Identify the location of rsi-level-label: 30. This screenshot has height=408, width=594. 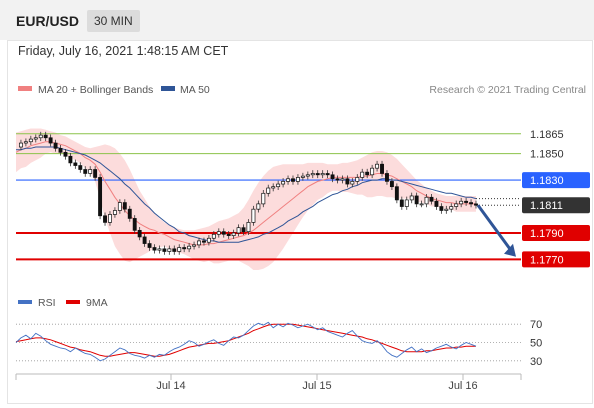
(536, 362).